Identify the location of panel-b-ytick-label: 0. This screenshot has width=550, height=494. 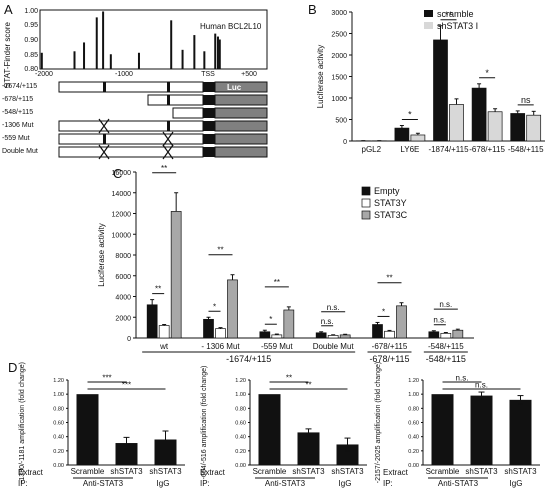
(345, 142).